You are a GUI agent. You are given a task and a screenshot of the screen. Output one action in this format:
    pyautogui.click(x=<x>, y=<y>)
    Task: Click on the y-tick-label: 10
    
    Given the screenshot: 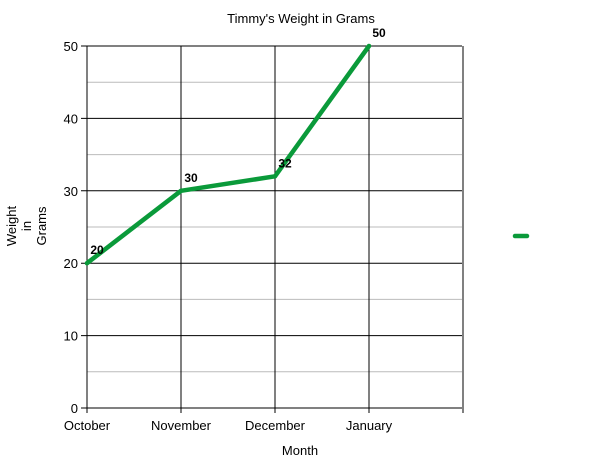 What is the action you would take?
    pyautogui.click(x=71, y=336)
    